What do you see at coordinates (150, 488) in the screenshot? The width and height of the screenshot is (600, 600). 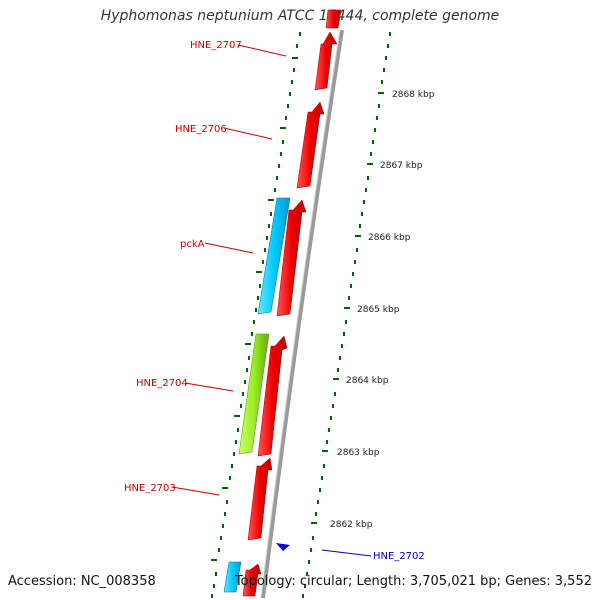 I see `gene-label: HNE_2703` at bounding box center [150, 488].